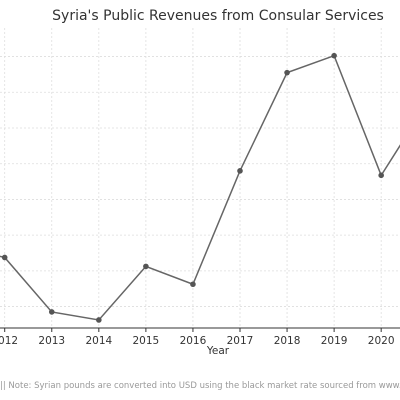  Describe the element at coordinates (9, 341) in the screenshot. I see `x-tick-label: 2012` at that location.